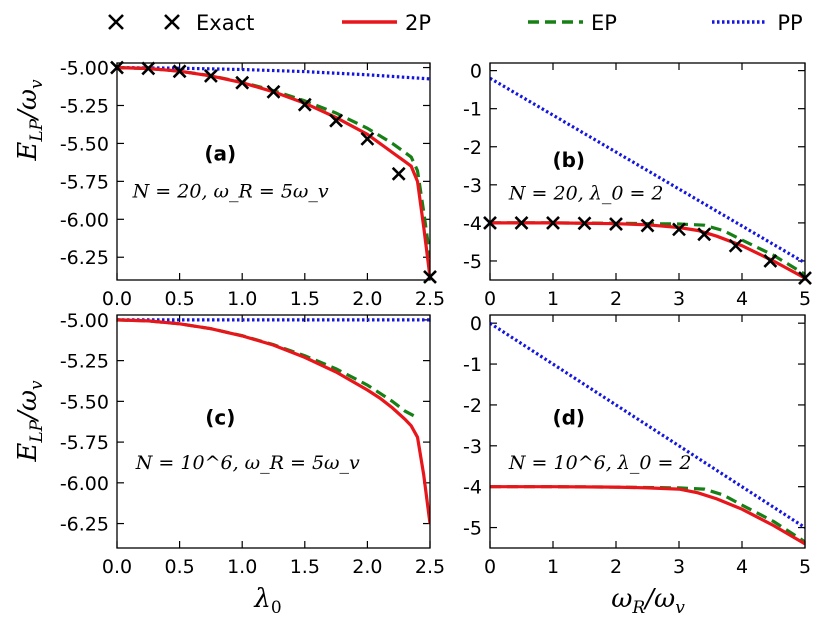 The height and width of the screenshot is (623, 830). I want to click on xtick-label: 1.5, so click(305, 567).